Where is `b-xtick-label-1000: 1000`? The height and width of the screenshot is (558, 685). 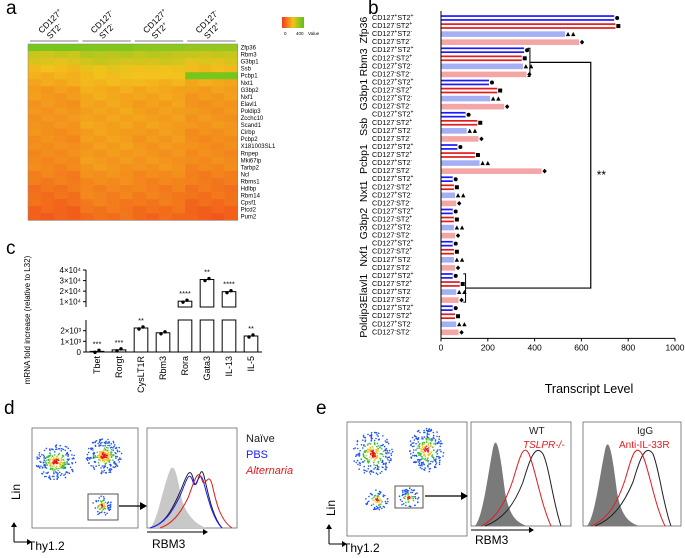
b-xtick-label-1000: 1000 is located at coordinates (675, 347).